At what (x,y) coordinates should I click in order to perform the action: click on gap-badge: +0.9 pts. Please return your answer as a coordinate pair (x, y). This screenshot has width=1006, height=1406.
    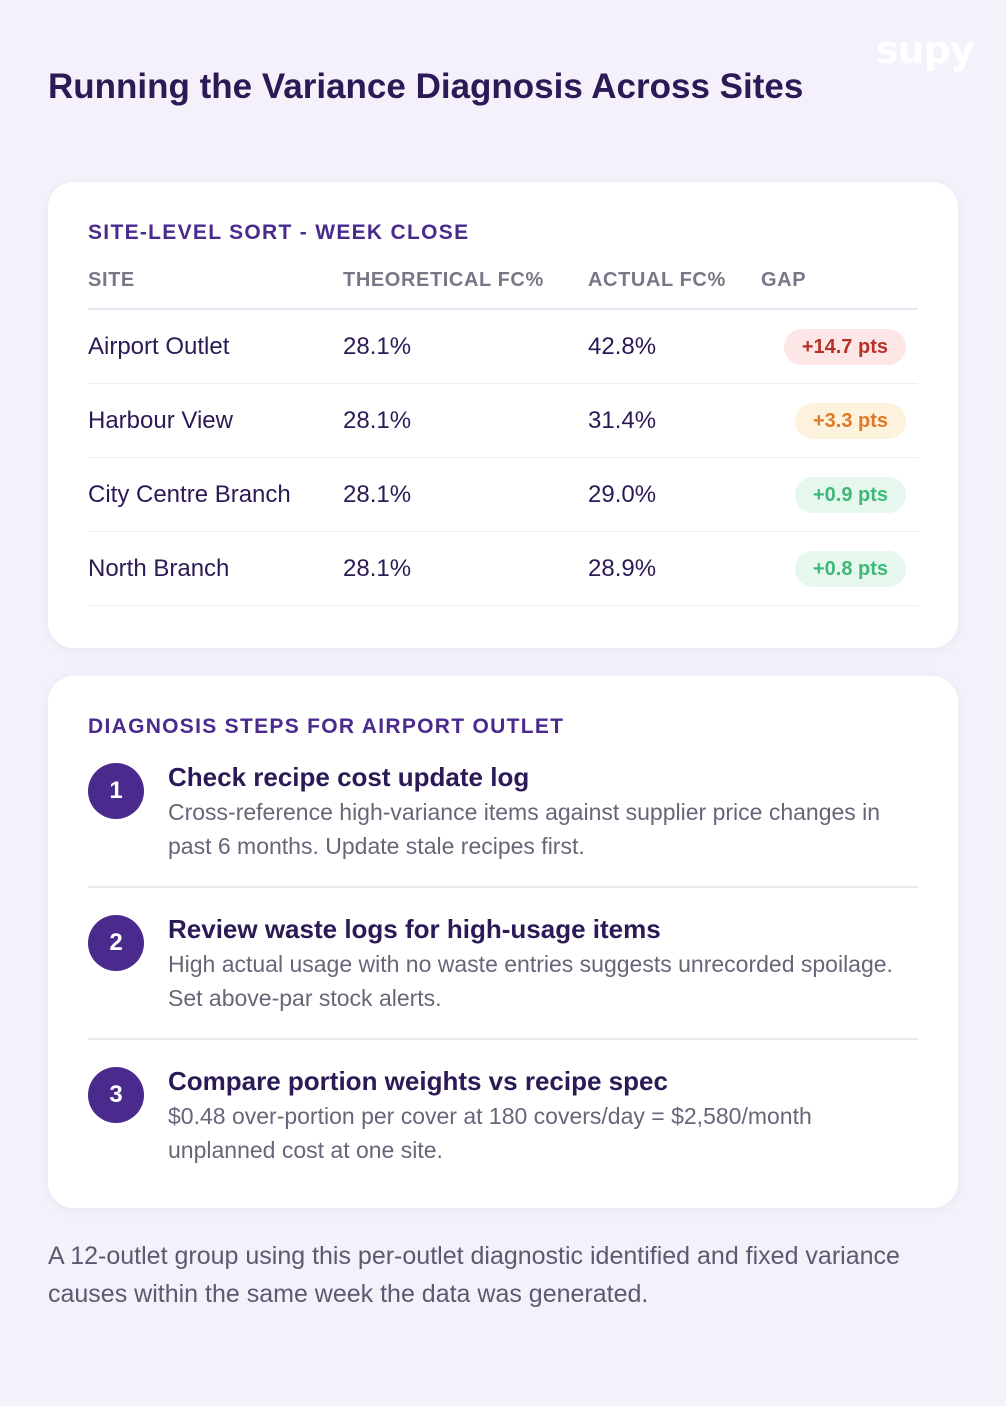
    Looking at the image, I should click on (850, 494).